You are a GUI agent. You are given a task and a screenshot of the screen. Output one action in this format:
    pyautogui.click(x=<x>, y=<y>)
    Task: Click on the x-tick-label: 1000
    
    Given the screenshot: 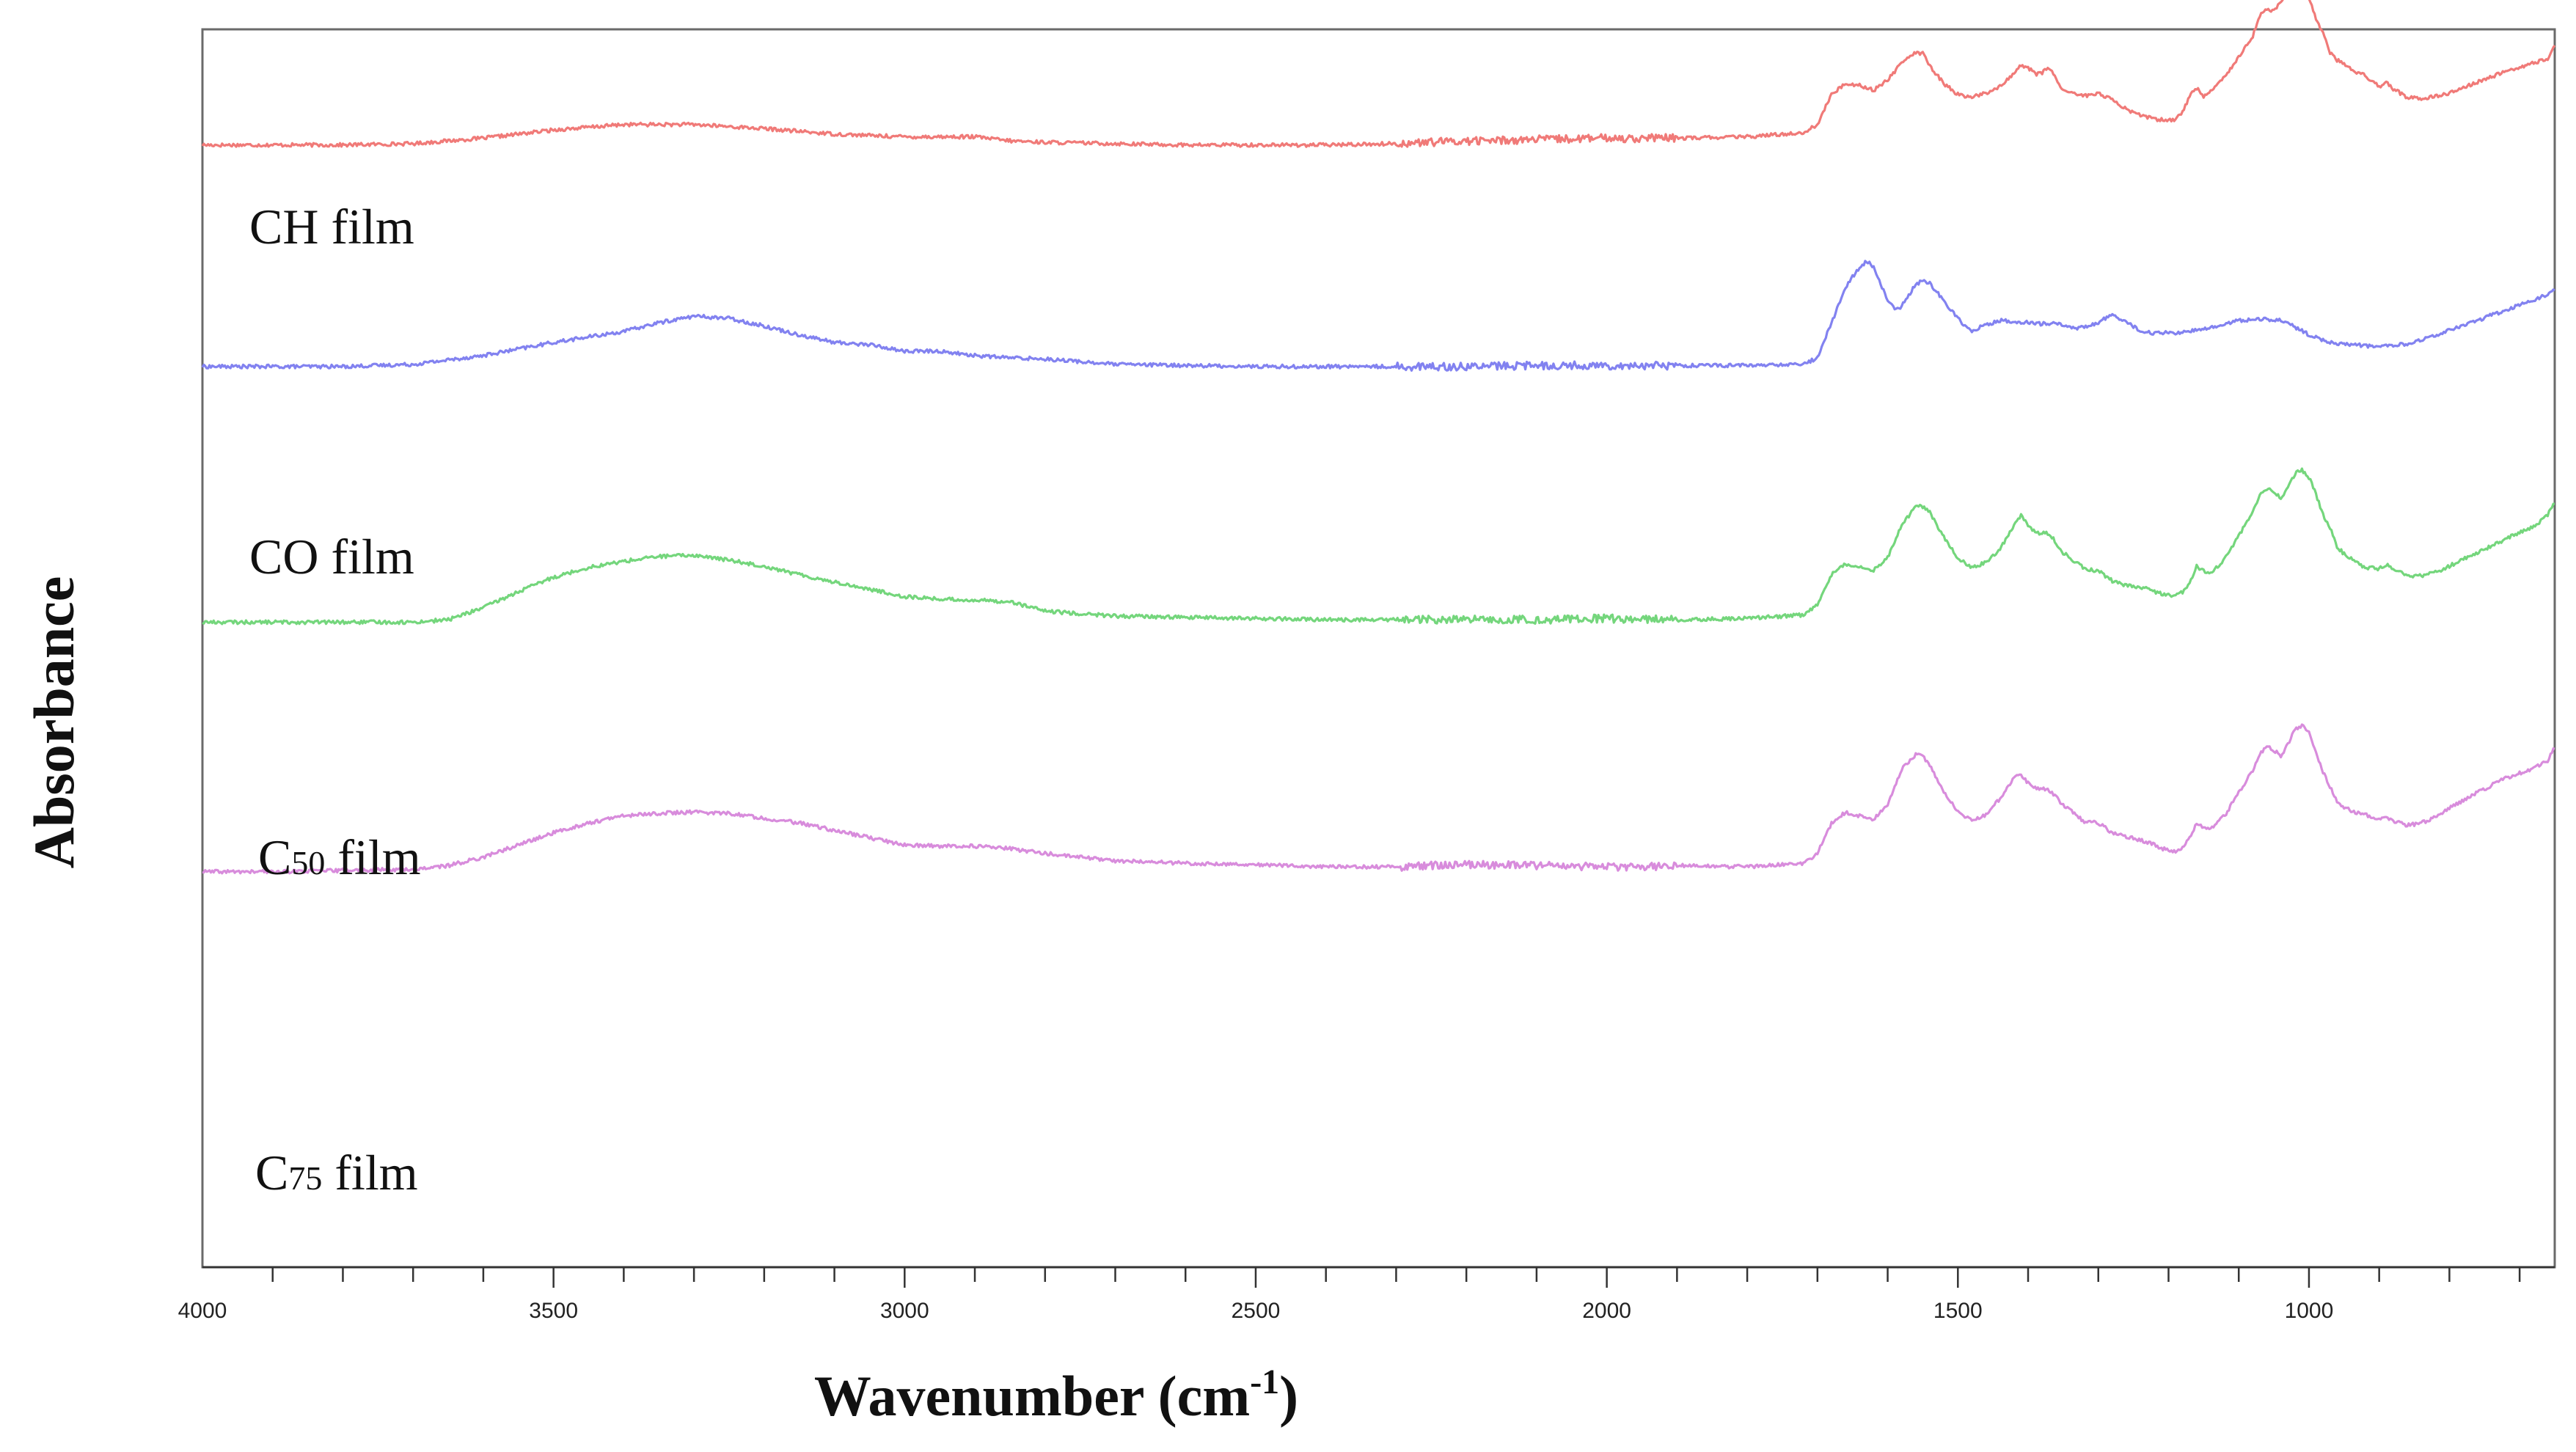 What is the action you would take?
    pyautogui.click(x=2309, y=1311)
    